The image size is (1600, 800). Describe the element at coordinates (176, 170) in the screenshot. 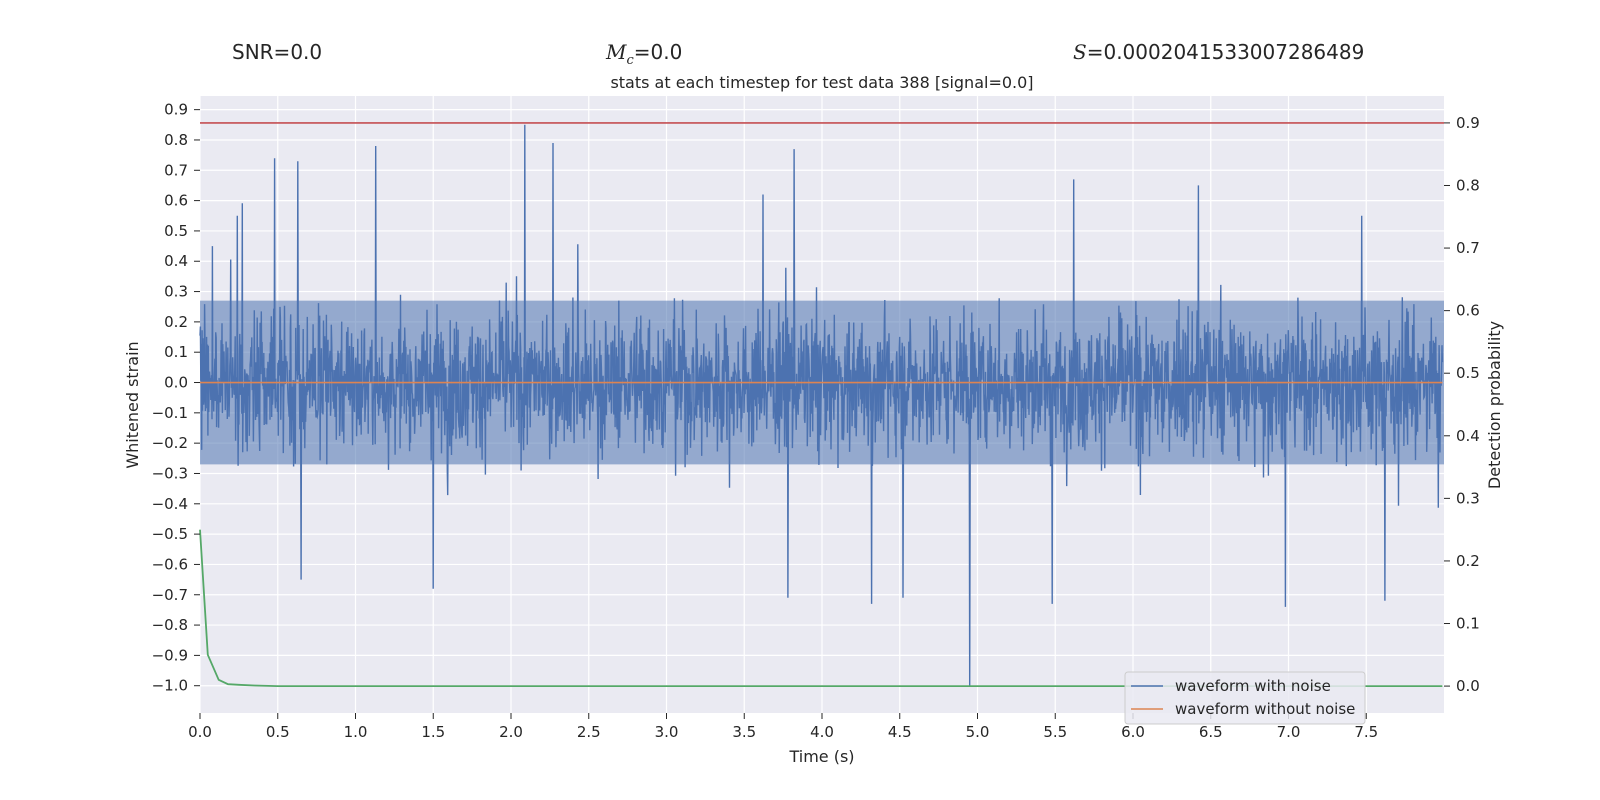

I see `y-left-tick-label: 0.7` at that location.